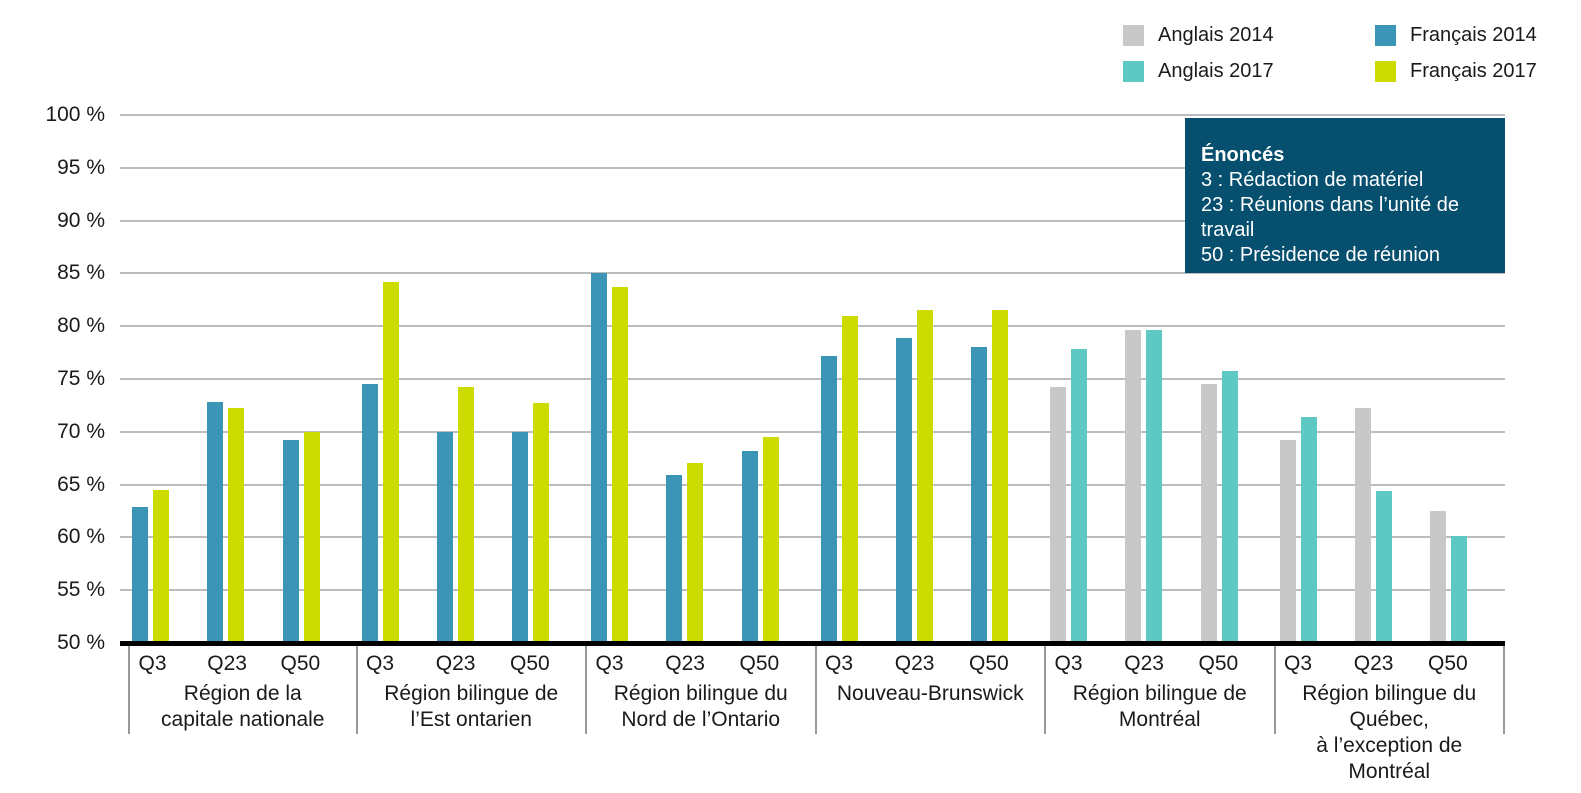 Image resolution: width=1581 pixels, height=793 pixels. What do you see at coordinates (1216, 71) in the screenshot?
I see `legend-label: Anglais 2017` at bounding box center [1216, 71].